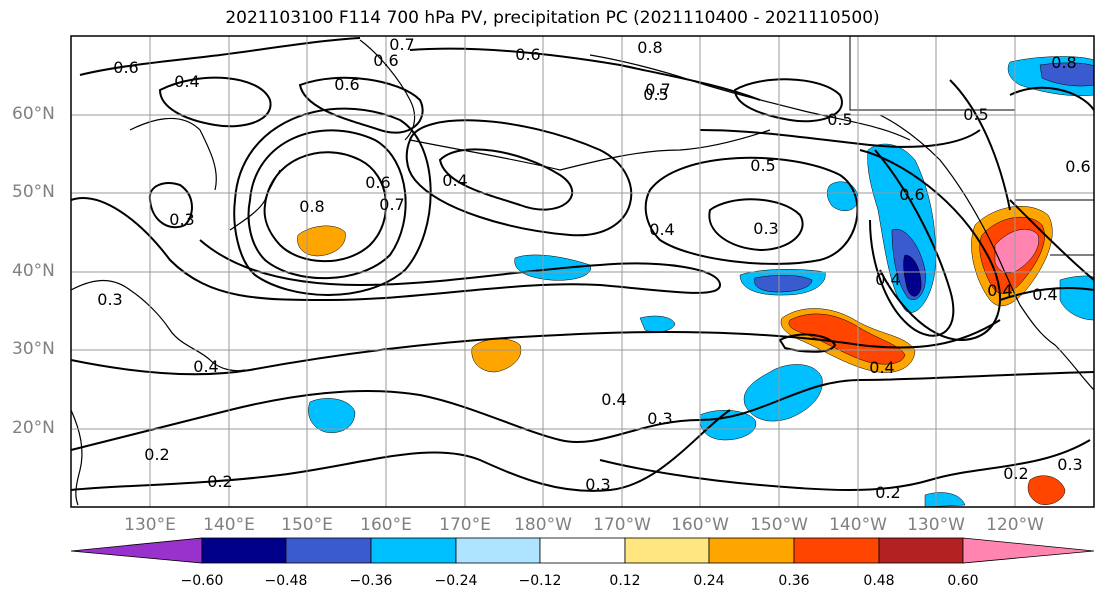 The width and height of the screenshot is (1105, 601). What do you see at coordinates (33, 192) in the screenshot?
I see `lat-label: 50°N` at bounding box center [33, 192].